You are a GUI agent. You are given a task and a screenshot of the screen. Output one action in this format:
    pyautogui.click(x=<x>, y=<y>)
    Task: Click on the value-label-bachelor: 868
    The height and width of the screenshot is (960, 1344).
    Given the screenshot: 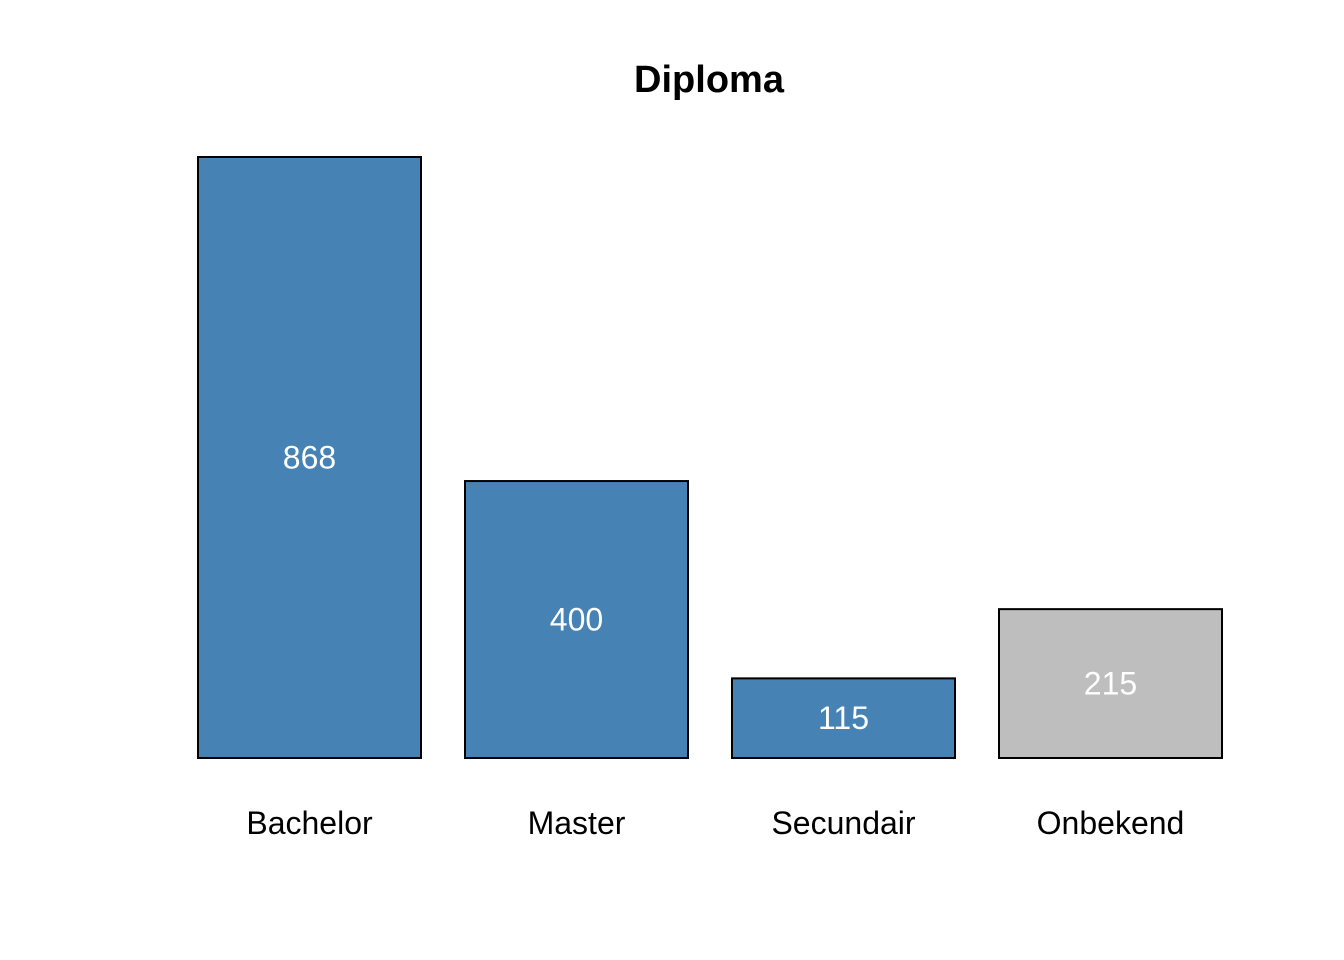 What is the action you would take?
    pyautogui.click(x=309, y=458)
    